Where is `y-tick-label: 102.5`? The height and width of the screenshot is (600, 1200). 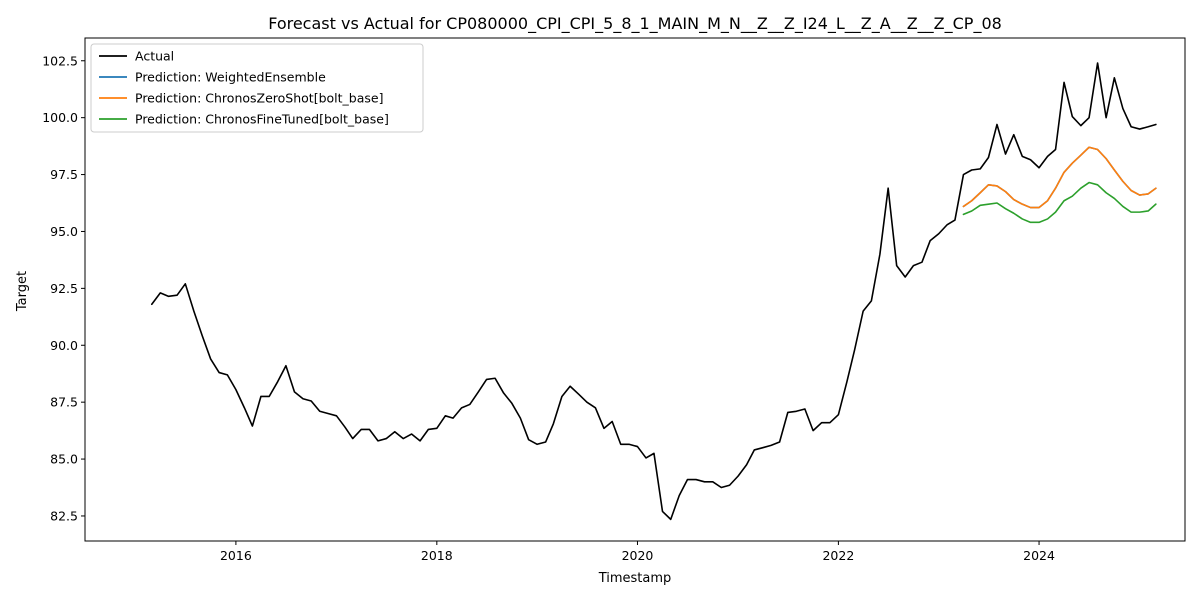
y-tick-label: 102.5 is located at coordinates (60, 60).